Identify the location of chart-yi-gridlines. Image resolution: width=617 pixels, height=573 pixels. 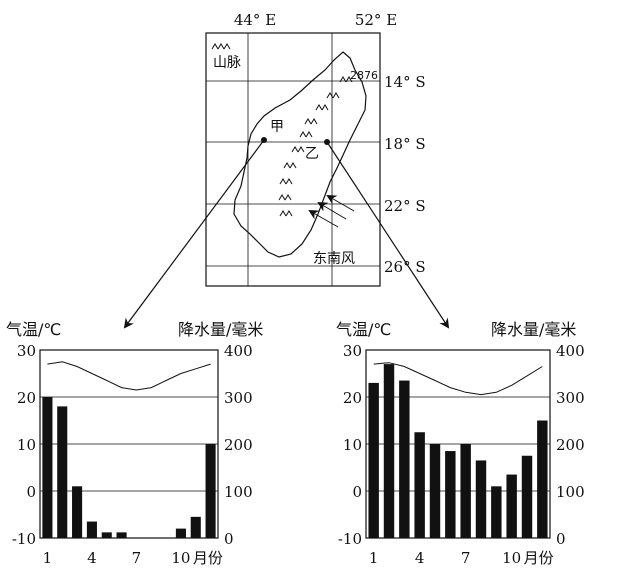
(458, 444).